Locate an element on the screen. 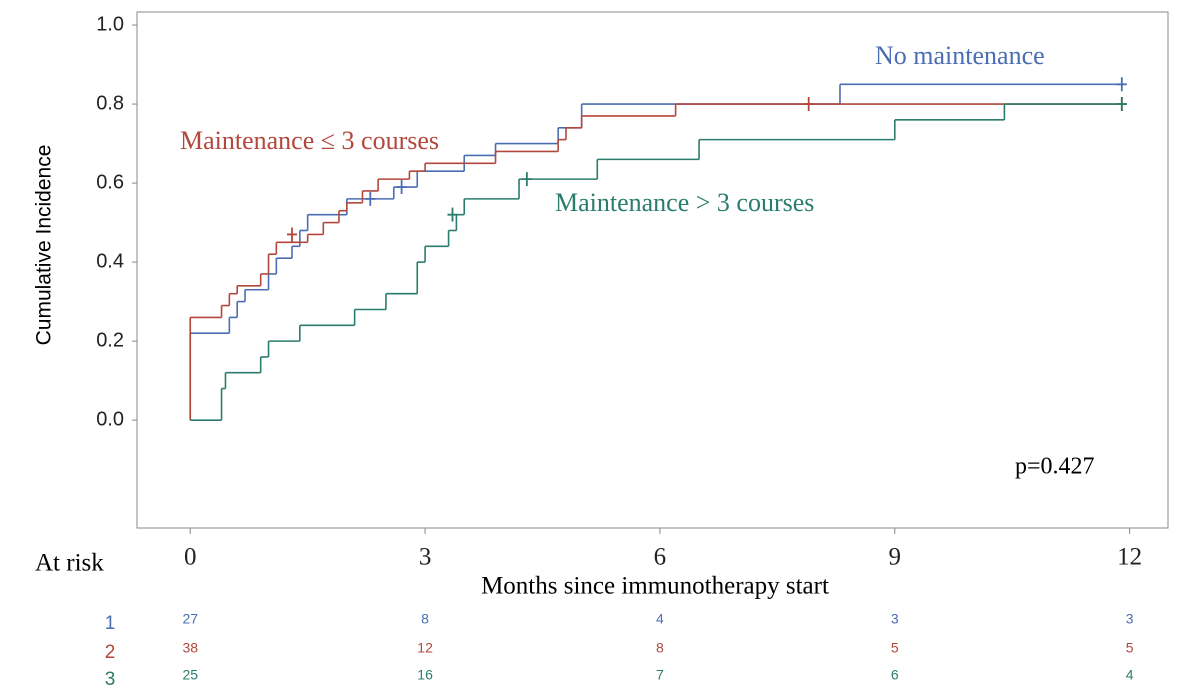  risk-count: 27 is located at coordinates (190, 619).